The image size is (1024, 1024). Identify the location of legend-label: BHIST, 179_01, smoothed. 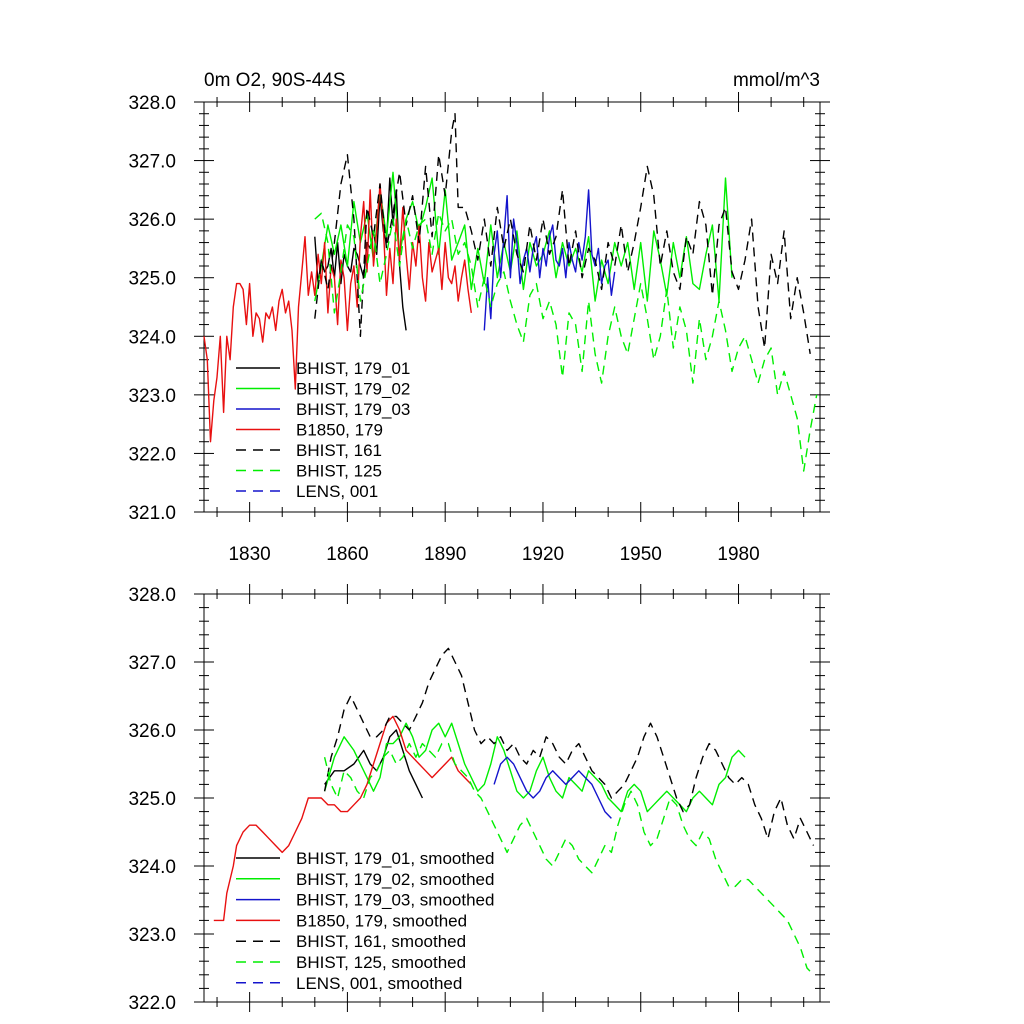
(395, 858).